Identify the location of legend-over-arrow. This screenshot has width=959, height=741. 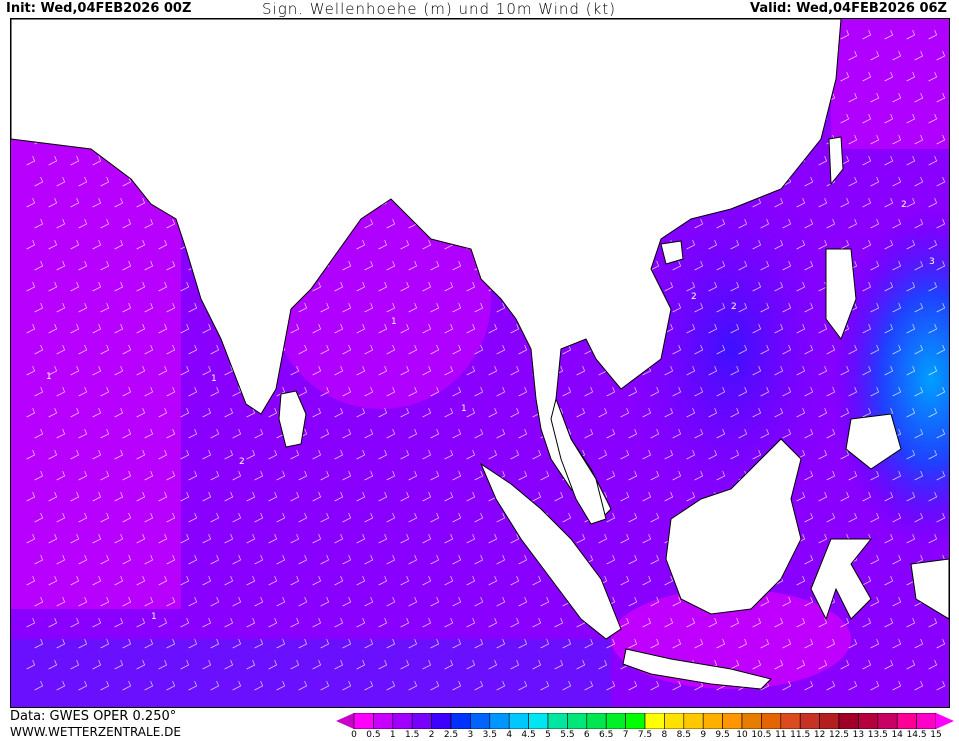
(945, 721).